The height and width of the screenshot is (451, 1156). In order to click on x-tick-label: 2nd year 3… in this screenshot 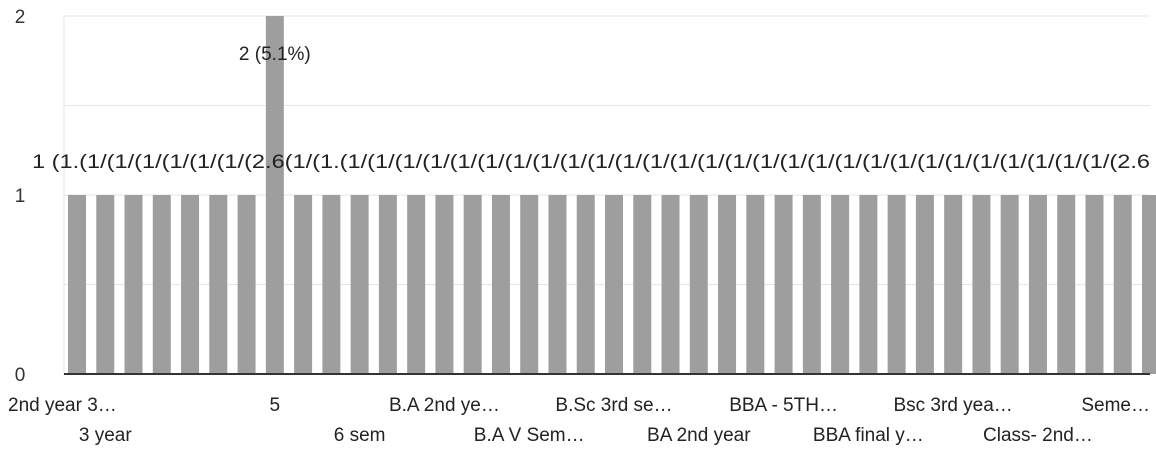, I will do `click(62, 405)`.